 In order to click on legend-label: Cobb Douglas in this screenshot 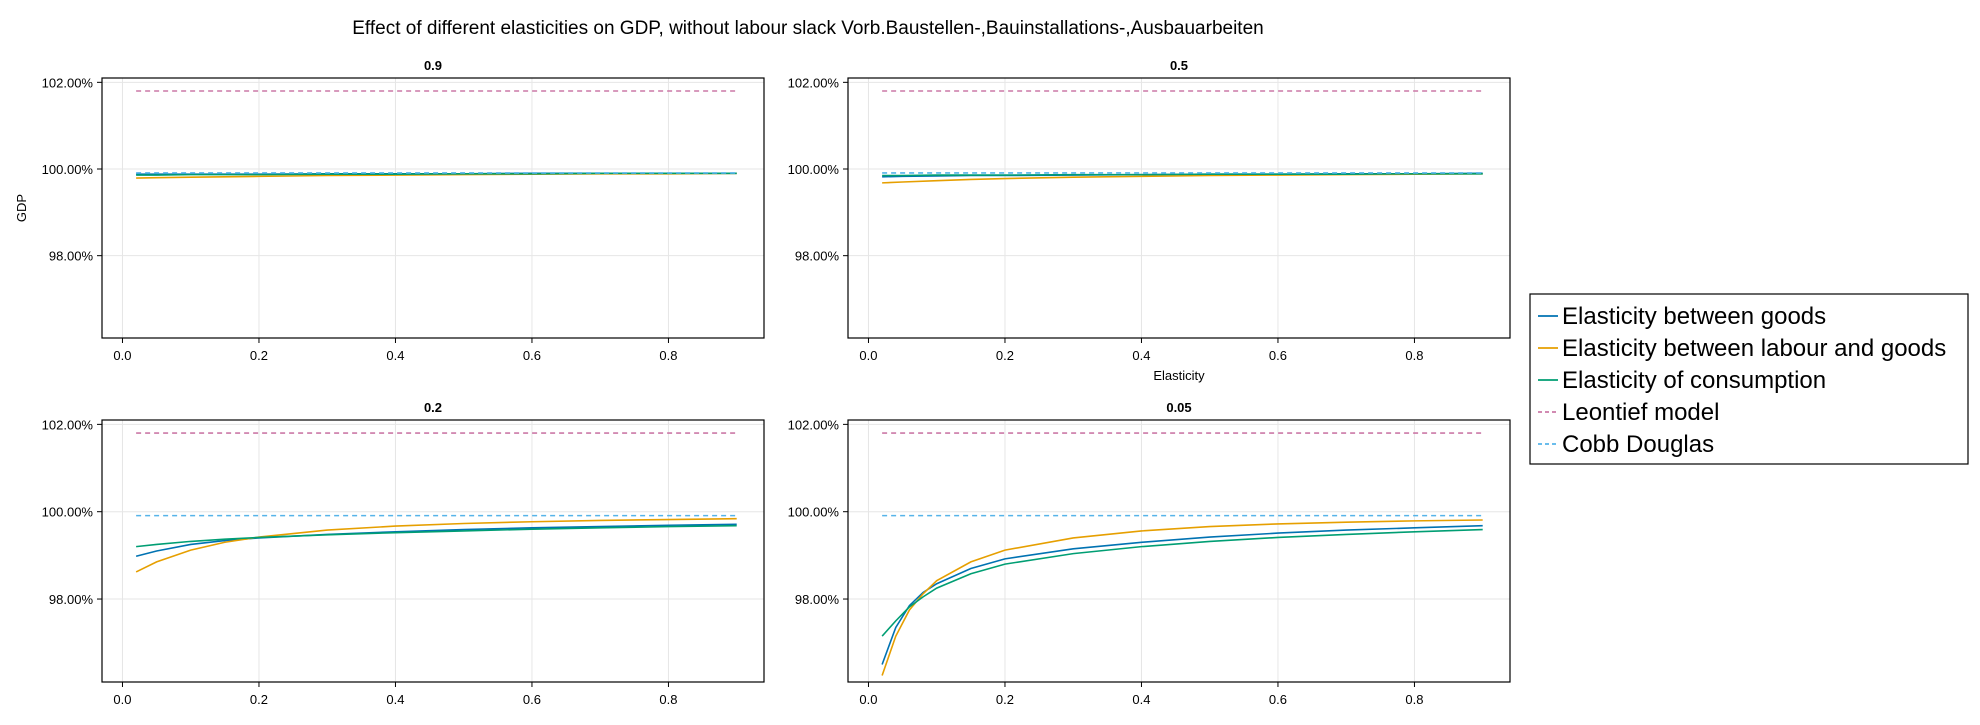, I will do `click(1638, 444)`.